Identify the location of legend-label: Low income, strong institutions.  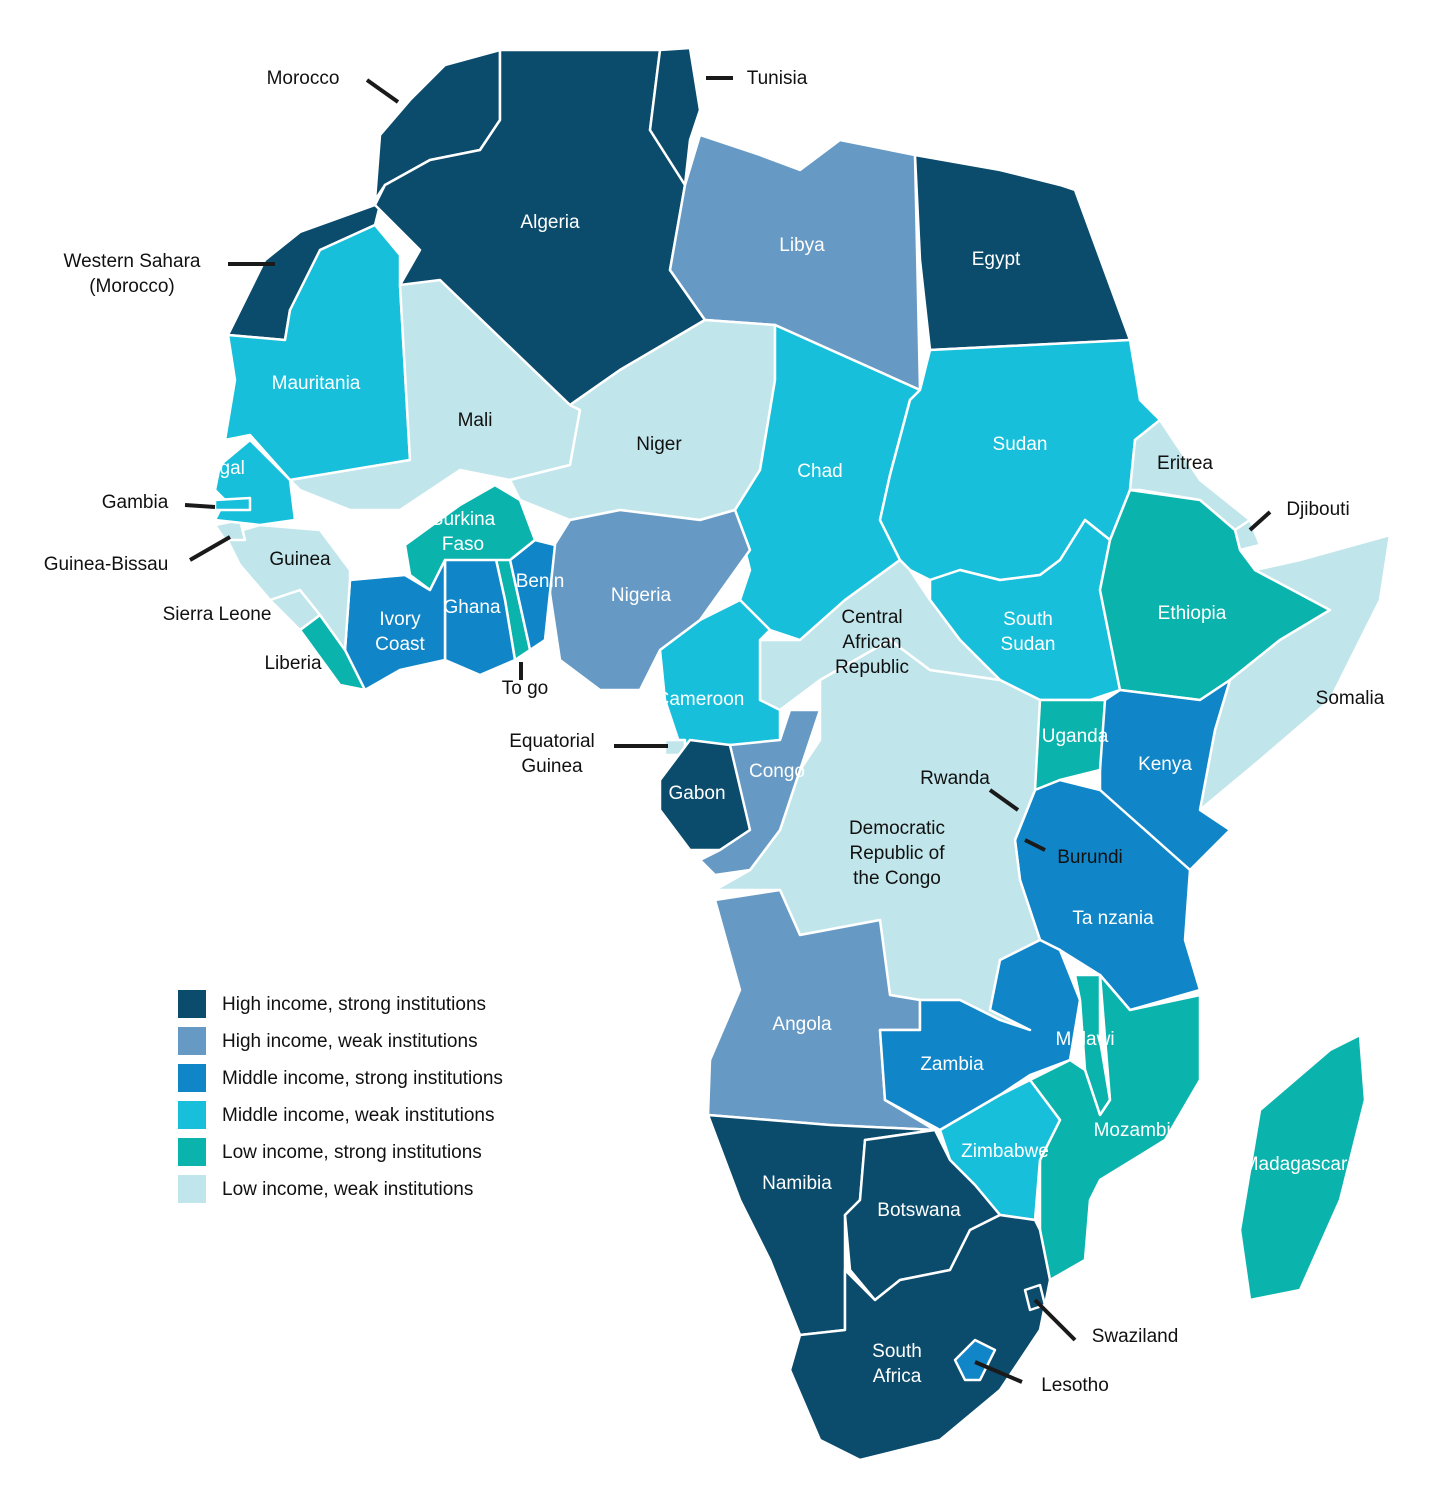
(352, 1152).